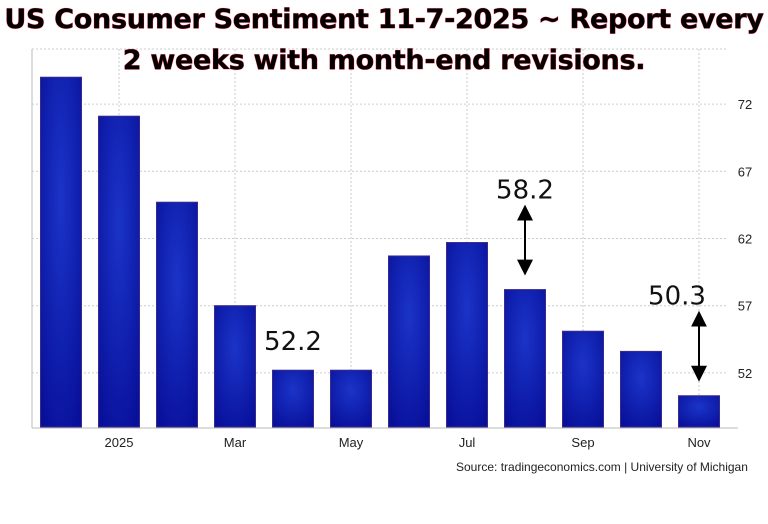 This screenshot has height=524, width=768. I want to click on bar-jan-2025, so click(119, 271).